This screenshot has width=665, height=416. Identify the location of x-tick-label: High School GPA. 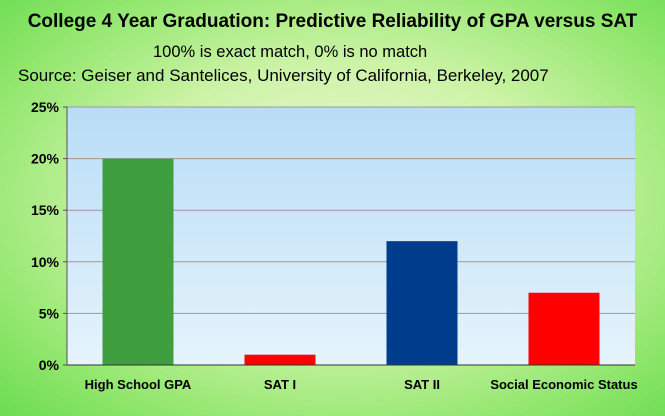
(138, 384).